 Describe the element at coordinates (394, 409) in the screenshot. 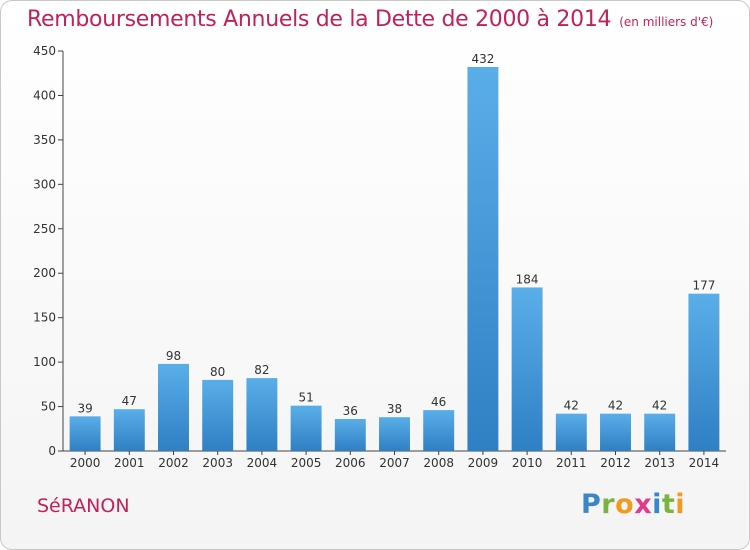

I see `data-label: 38` at that location.